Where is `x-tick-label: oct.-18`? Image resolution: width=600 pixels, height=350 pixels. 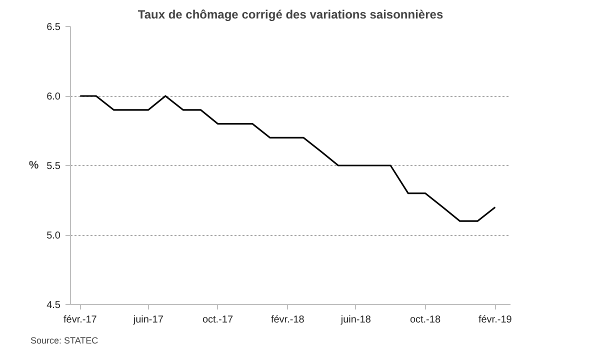 x-tick-label: oct.-18 is located at coordinates (425, 320).